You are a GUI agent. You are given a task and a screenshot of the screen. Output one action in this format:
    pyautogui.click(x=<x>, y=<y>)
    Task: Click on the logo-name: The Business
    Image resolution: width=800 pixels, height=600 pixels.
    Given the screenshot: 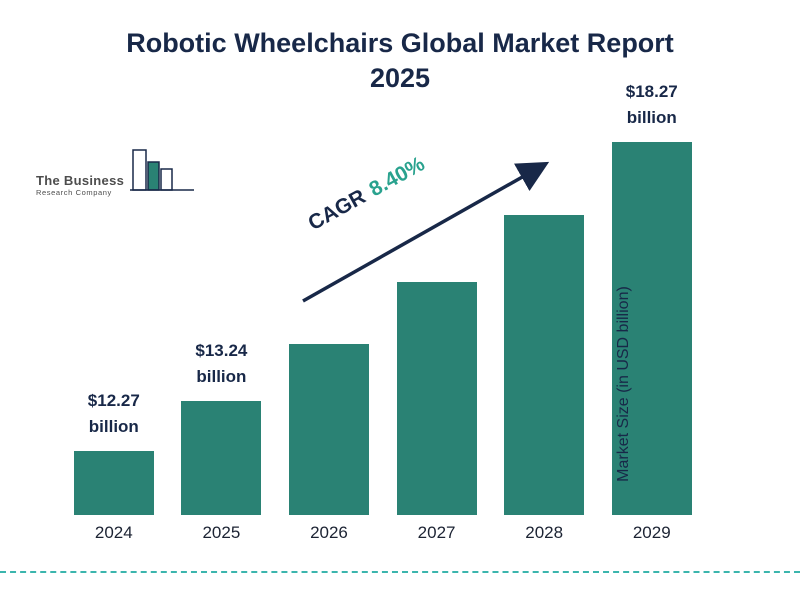 What is the action you would take?
    pyautogui.click(x=80, y=180)
    